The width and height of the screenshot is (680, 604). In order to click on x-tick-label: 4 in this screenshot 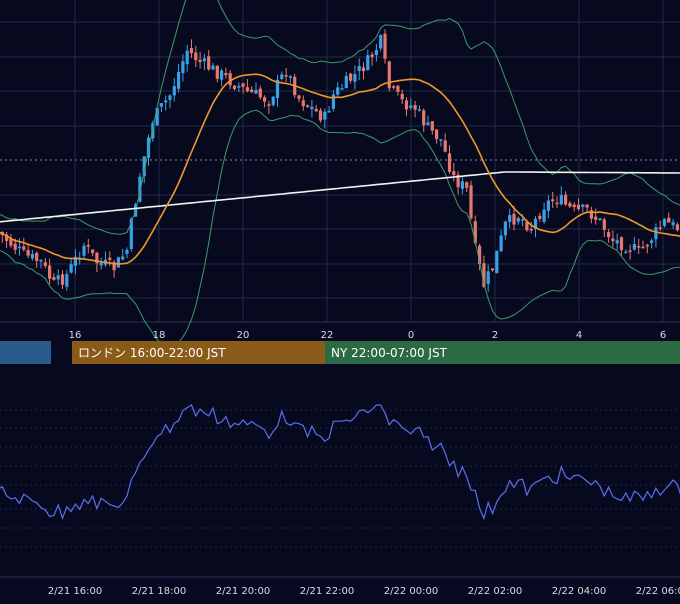, I will do `click(579, 335)`.